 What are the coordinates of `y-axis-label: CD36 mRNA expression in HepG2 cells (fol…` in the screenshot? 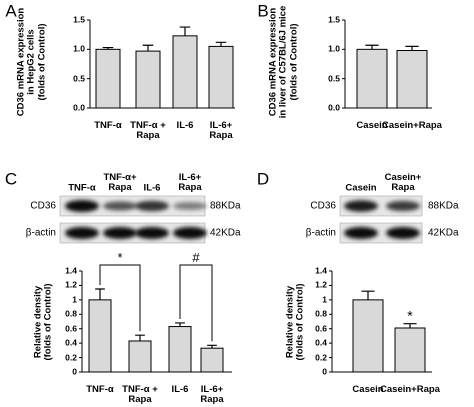 It's located at (31, 62).